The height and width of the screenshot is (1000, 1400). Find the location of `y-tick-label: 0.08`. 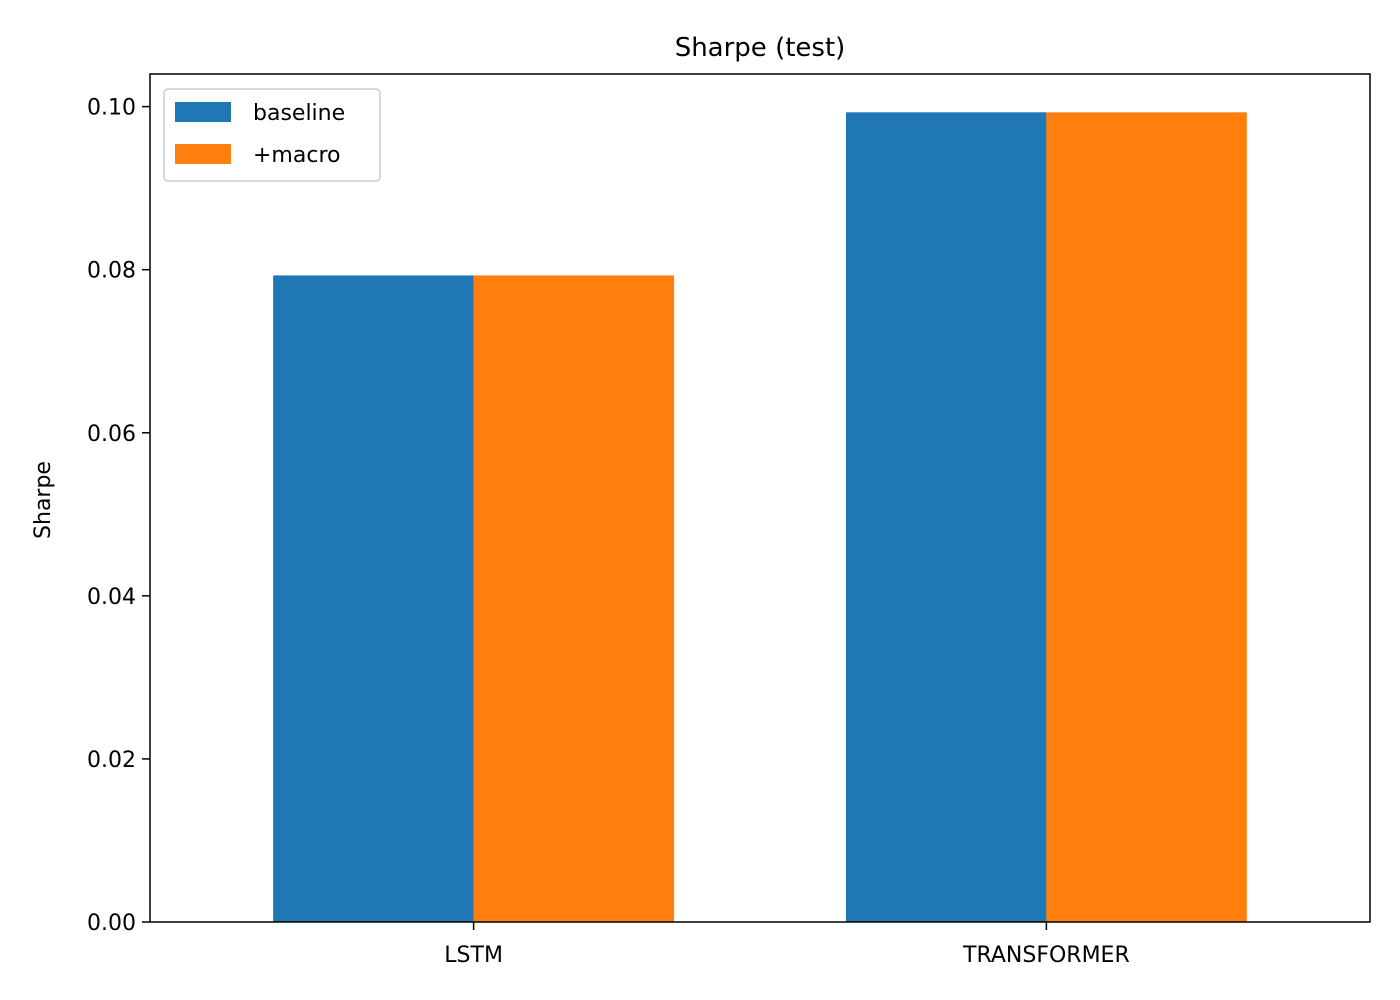

y-tick-label: 0.08 is located at coordinates (111, 271).